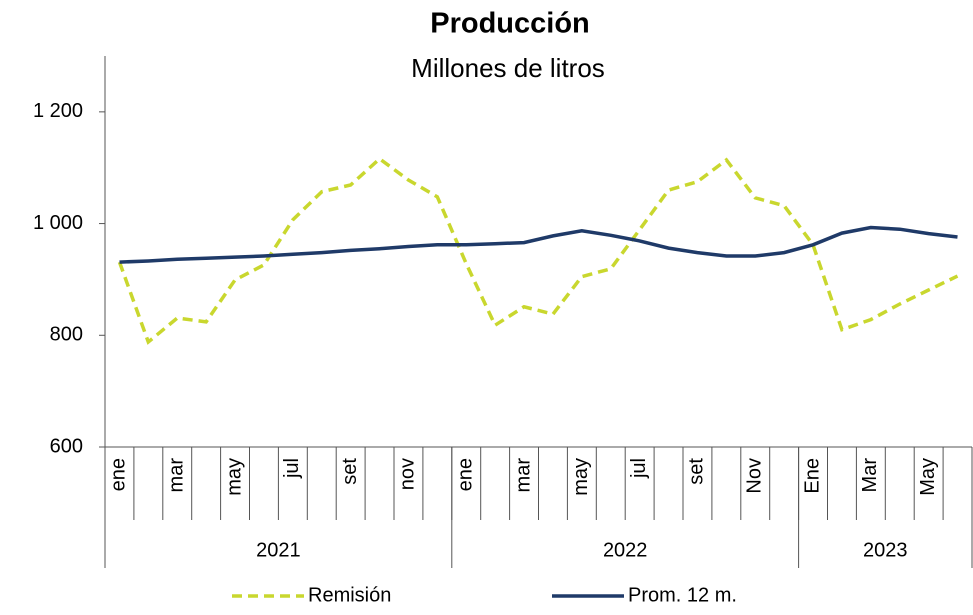  Describe the element at coordinates (870, 475) in the screenshot. I see `x-tick-label: Mar` at that location.